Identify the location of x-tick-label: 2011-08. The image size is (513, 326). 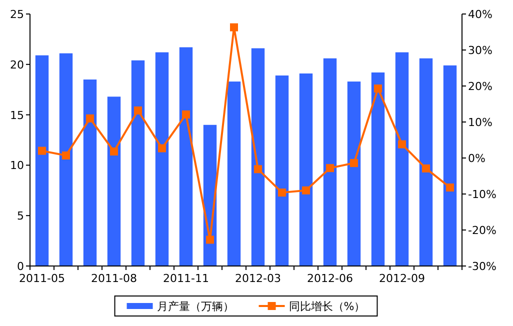
(114, 278).